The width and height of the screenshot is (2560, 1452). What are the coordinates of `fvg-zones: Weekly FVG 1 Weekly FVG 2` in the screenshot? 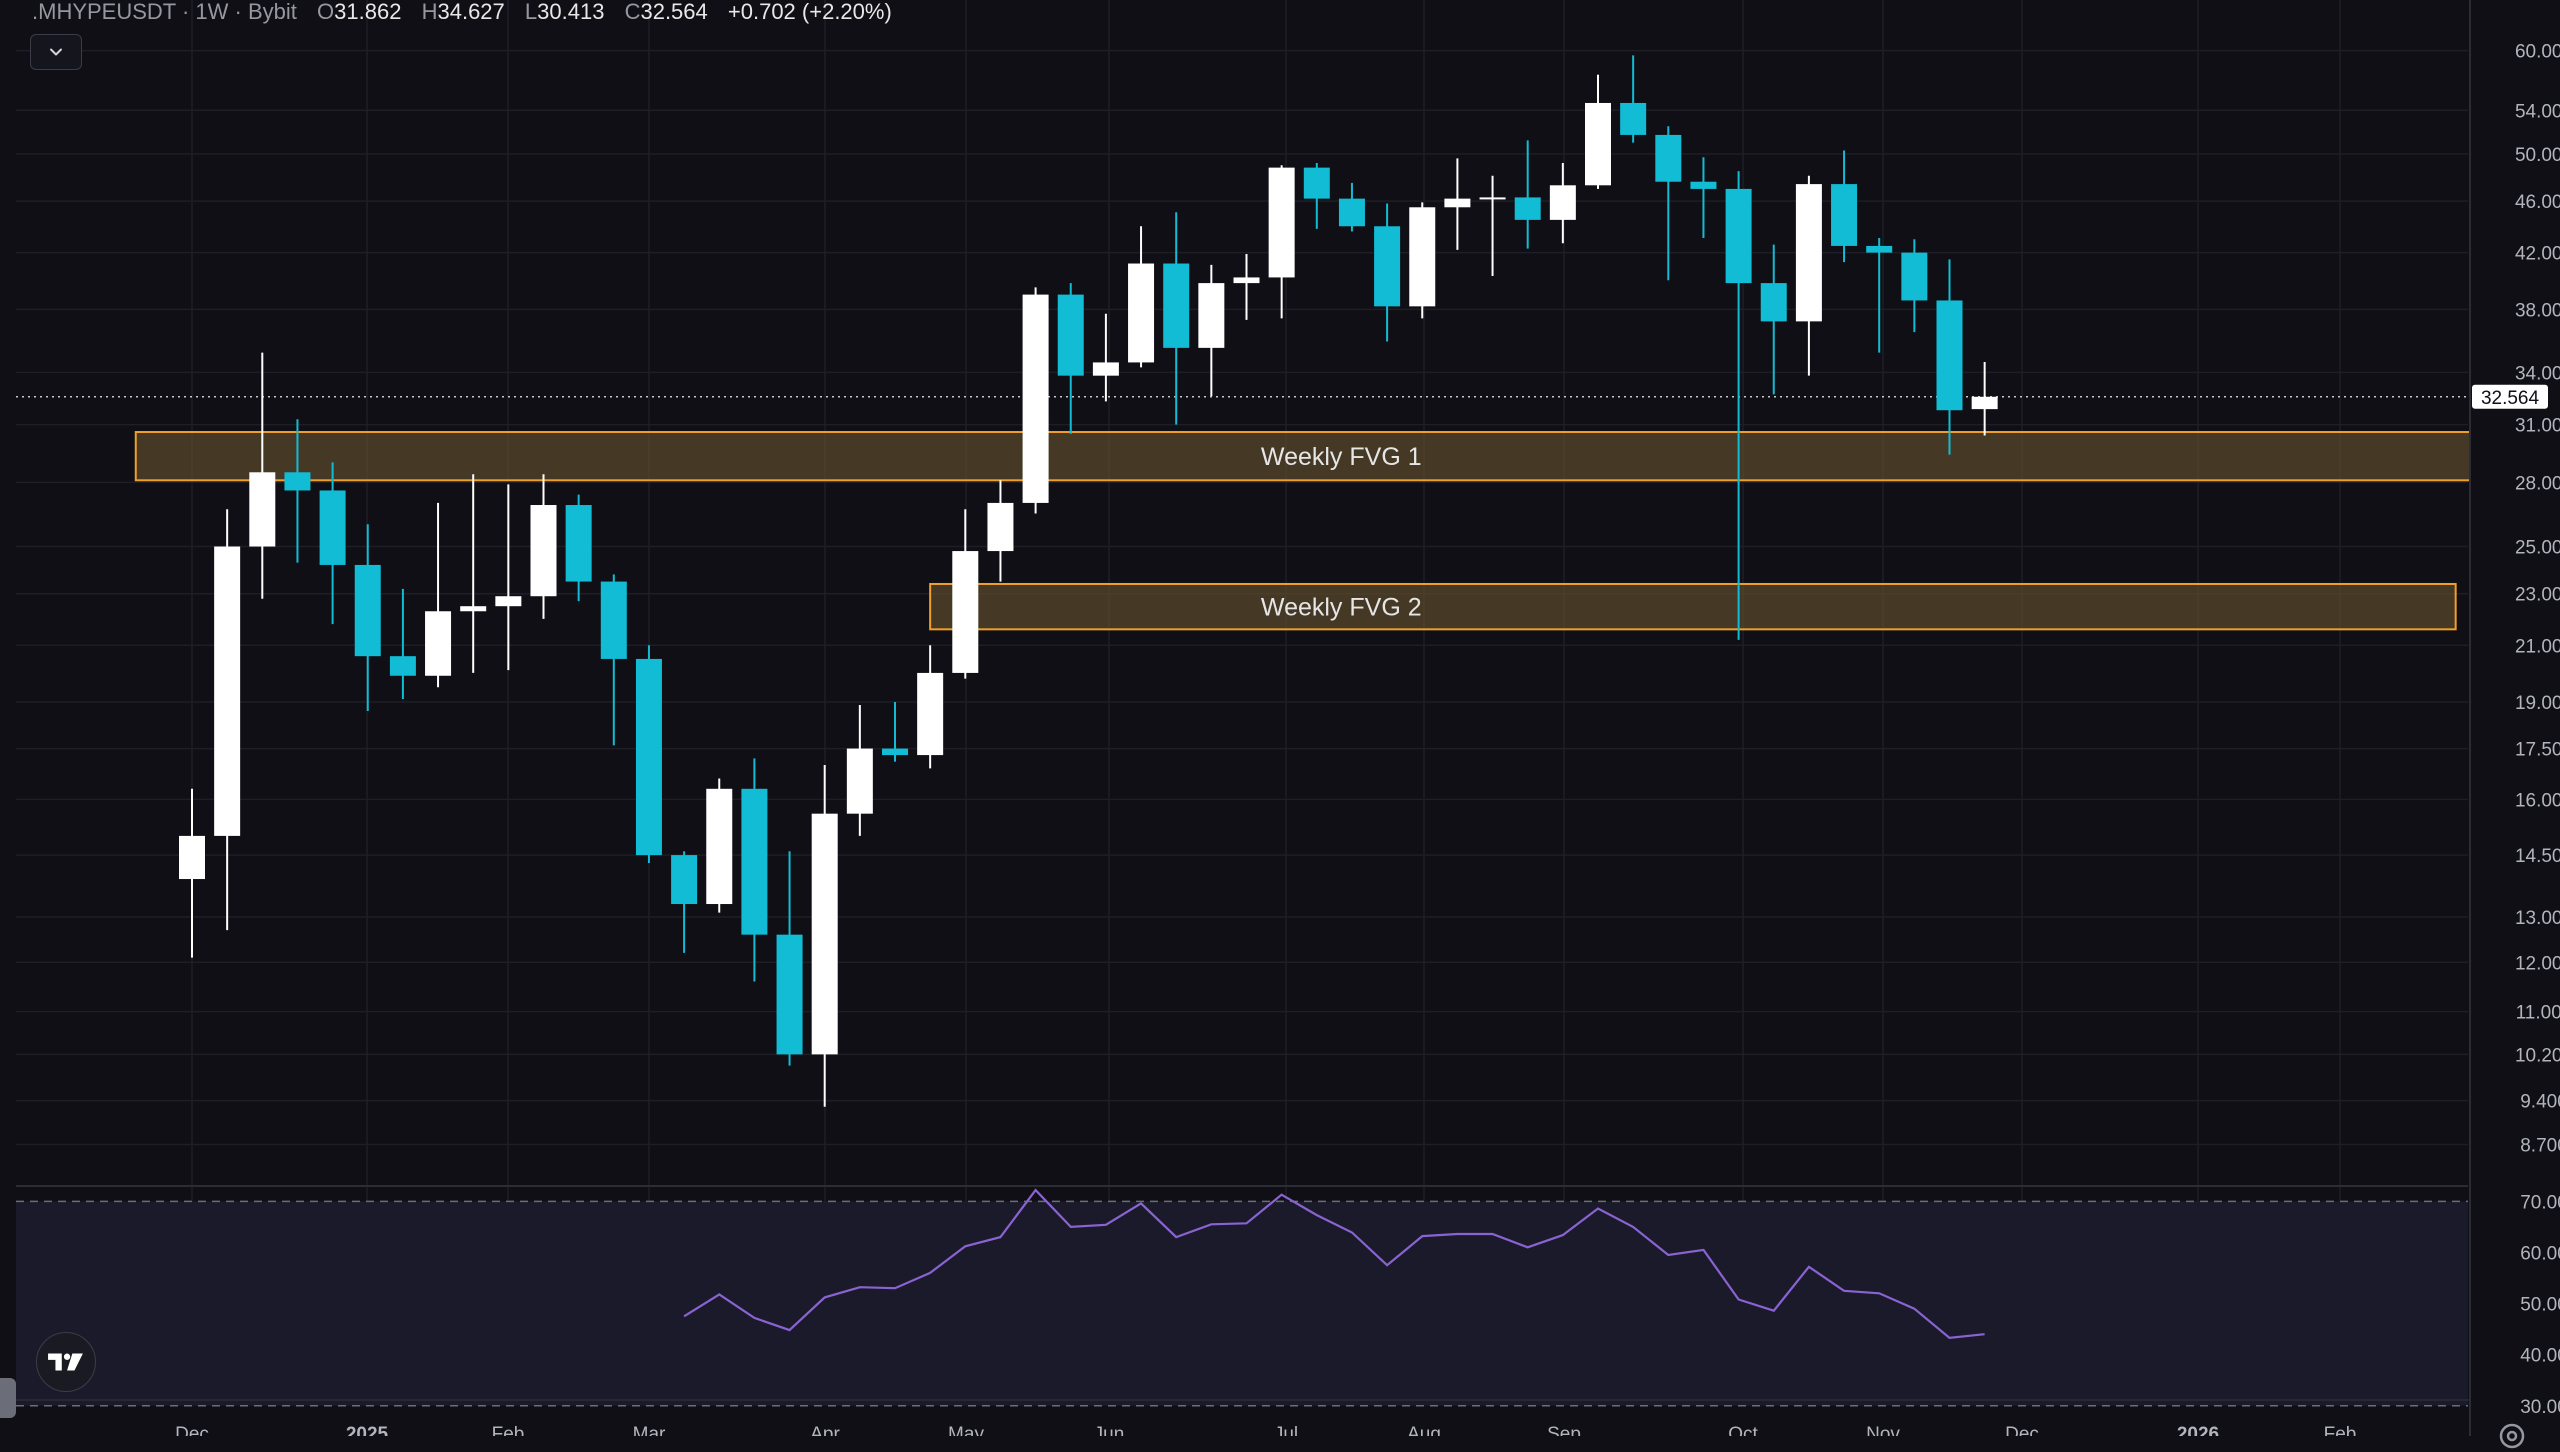 It's located at (1313, 531).